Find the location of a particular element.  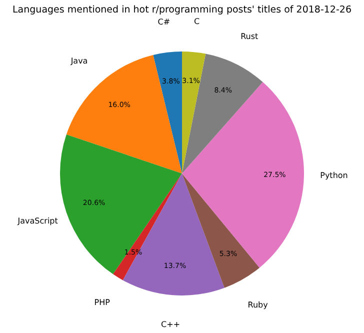

slice-label: C++ is located at coordinates (170, 325).